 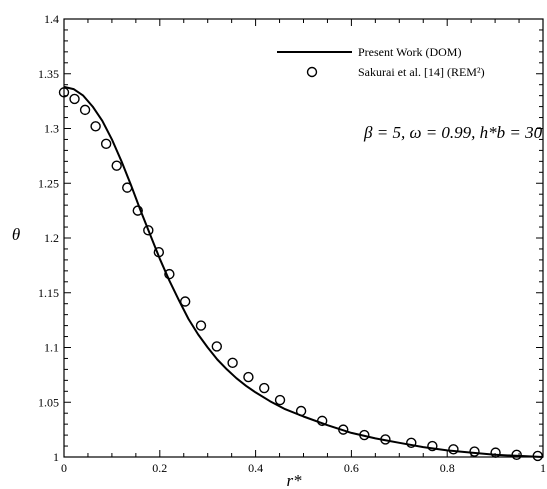 I want to click on legend-label-rem: Sakurai et al. [14] (REM²), so click(x=421, y=72).